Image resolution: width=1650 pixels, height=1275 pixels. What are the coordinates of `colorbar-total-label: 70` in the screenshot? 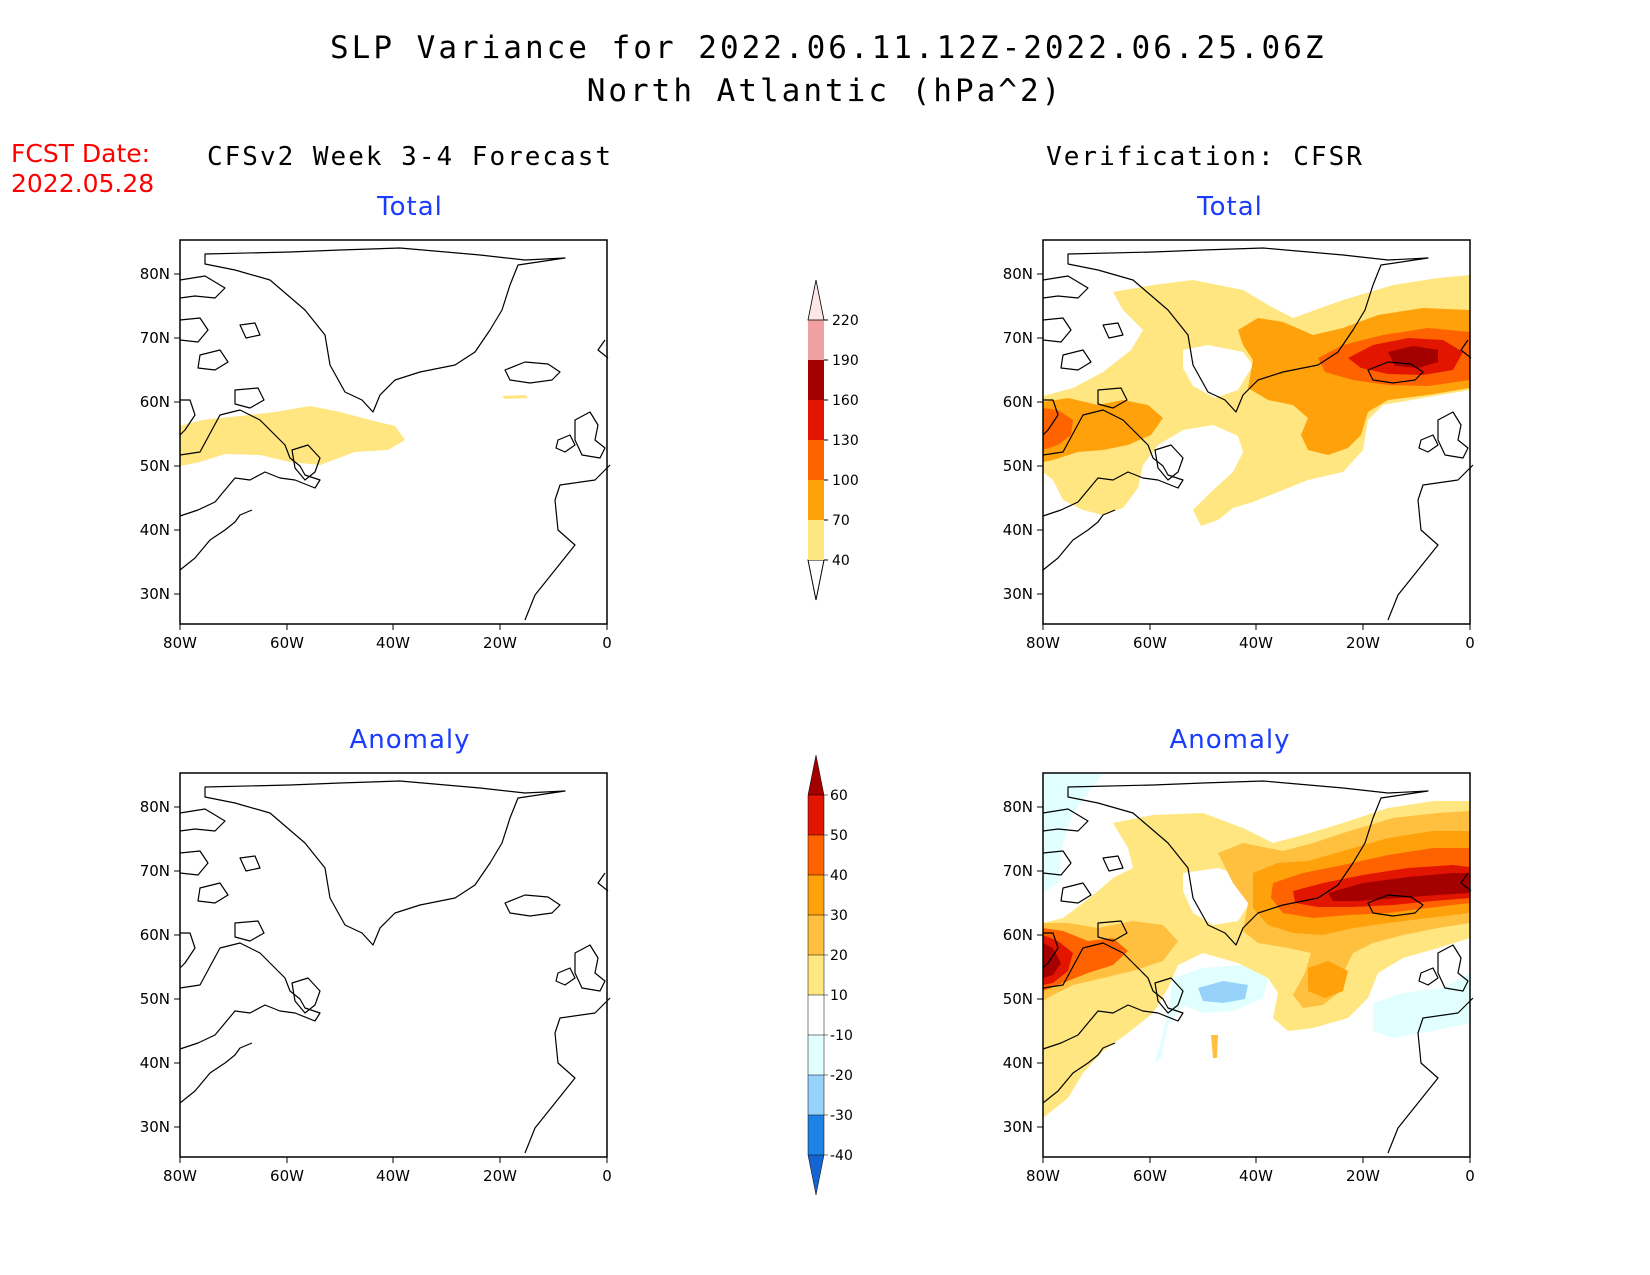 It's located at (841, 521).